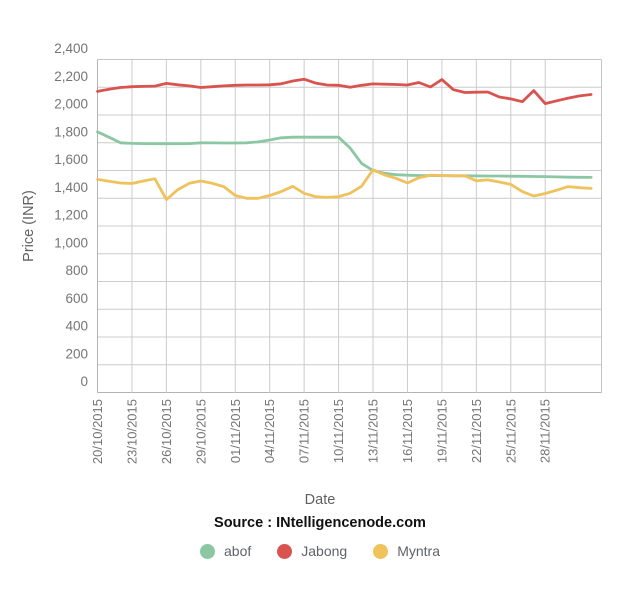  What do you see at coordinates (418, 551) in the screenshot?
I see `legend-label: Myntra` at bounding box center [418, 551].